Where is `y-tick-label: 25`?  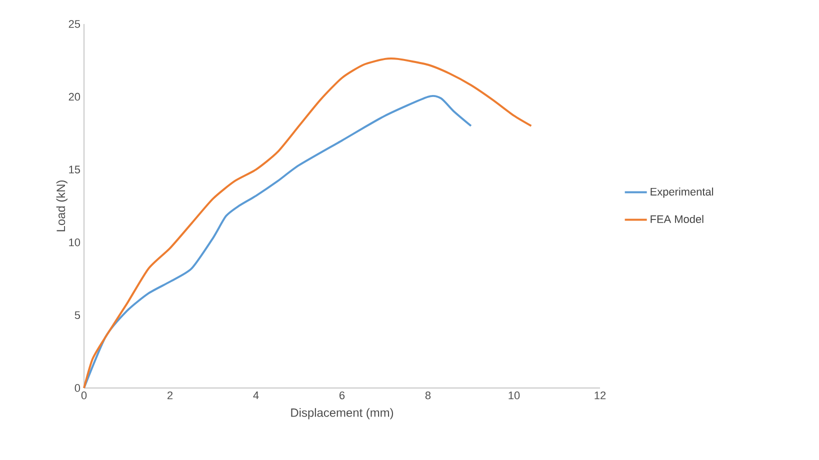
y-tick-label: 25 is located at coordinates (74, 24).